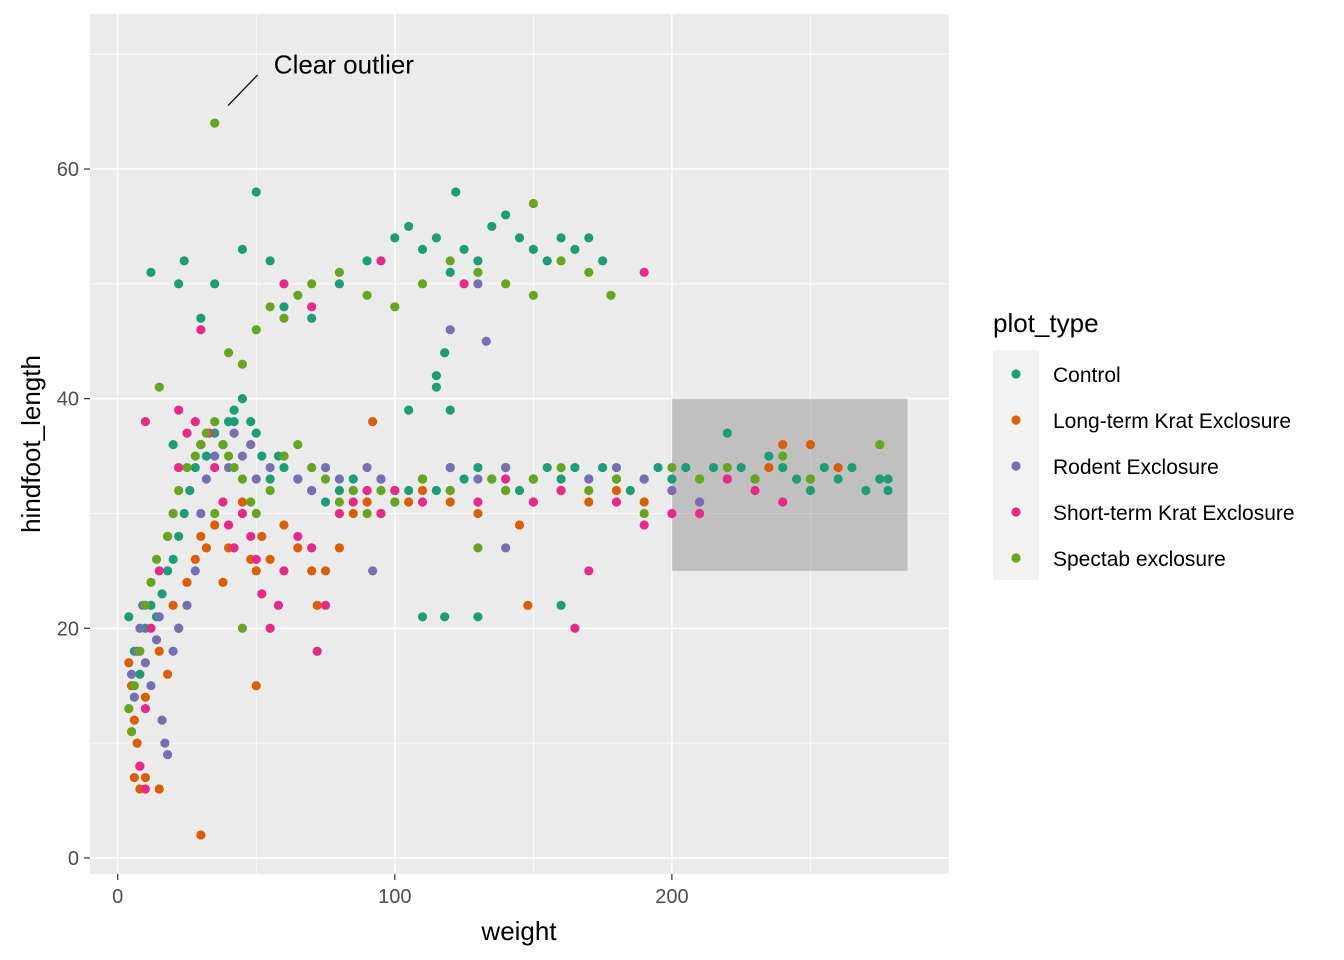  I want to click on legend-label: Long-term Krat Exclosure, so click(1172, 421).